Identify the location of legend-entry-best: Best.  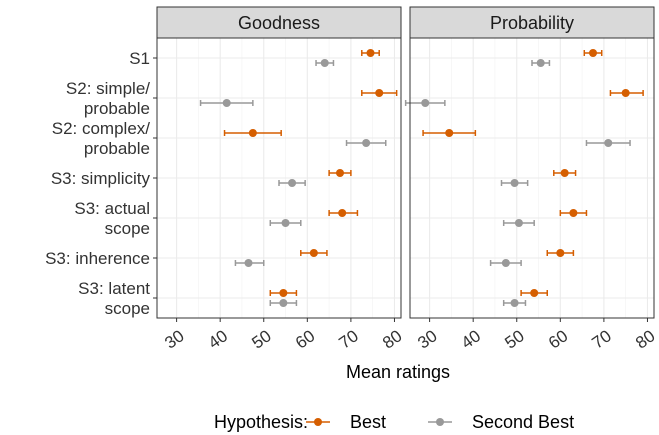
(346, 422).